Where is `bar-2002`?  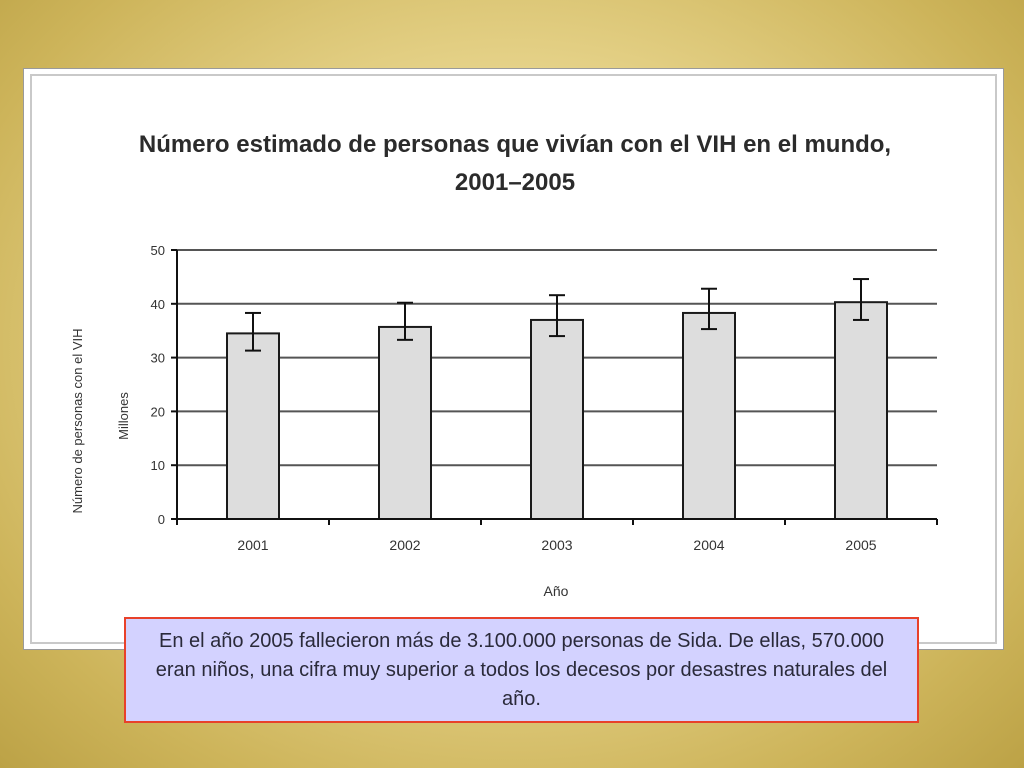 bar-2002 is located at coordinates (405, 422).